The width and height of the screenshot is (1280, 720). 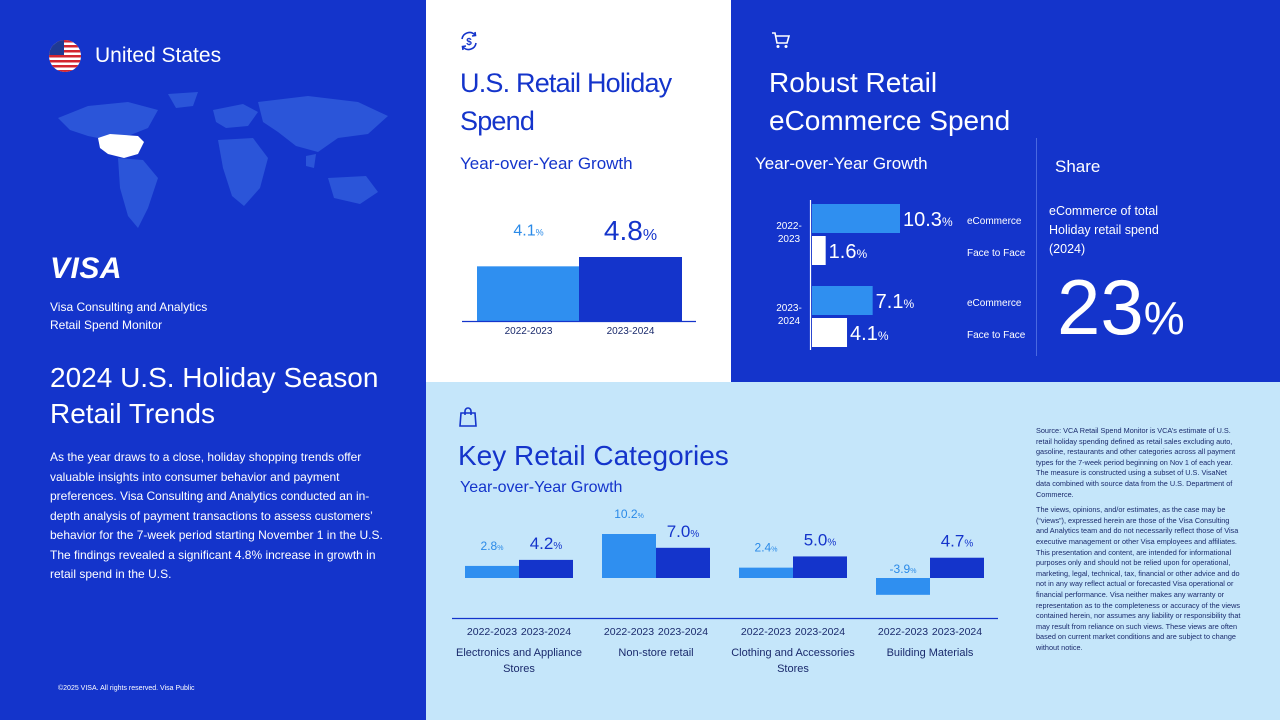 What do you see at coordinates (214, 395) in the screenshot?
I see `page-title: 2024 U.S. Holiday Season Retail Trends` at bounding box center [214, 395].